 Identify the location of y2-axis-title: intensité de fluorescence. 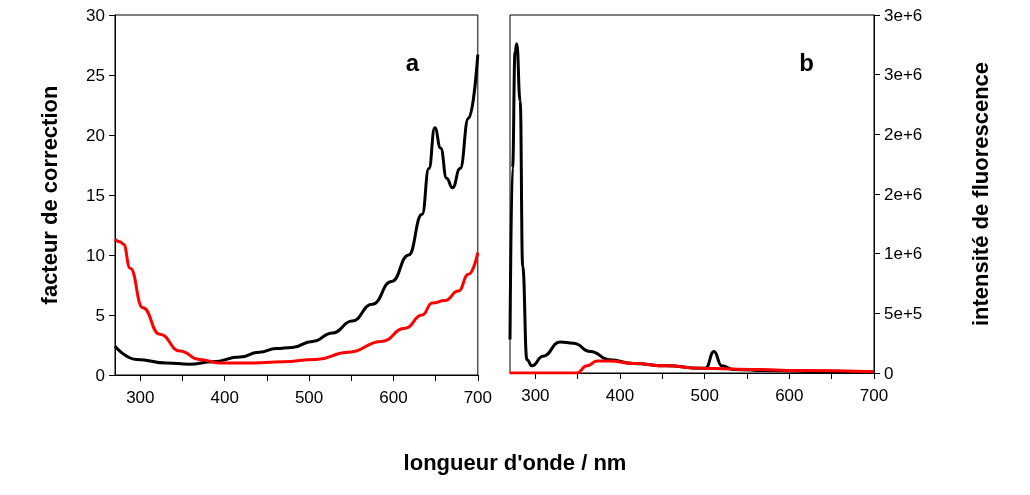
(980, 194).